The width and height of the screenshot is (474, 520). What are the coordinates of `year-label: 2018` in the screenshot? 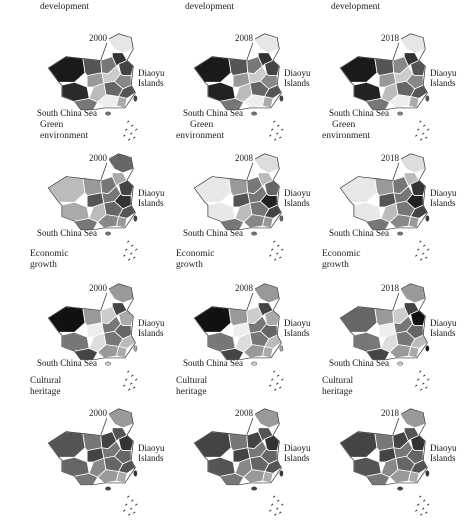 It's located at (390, 38).